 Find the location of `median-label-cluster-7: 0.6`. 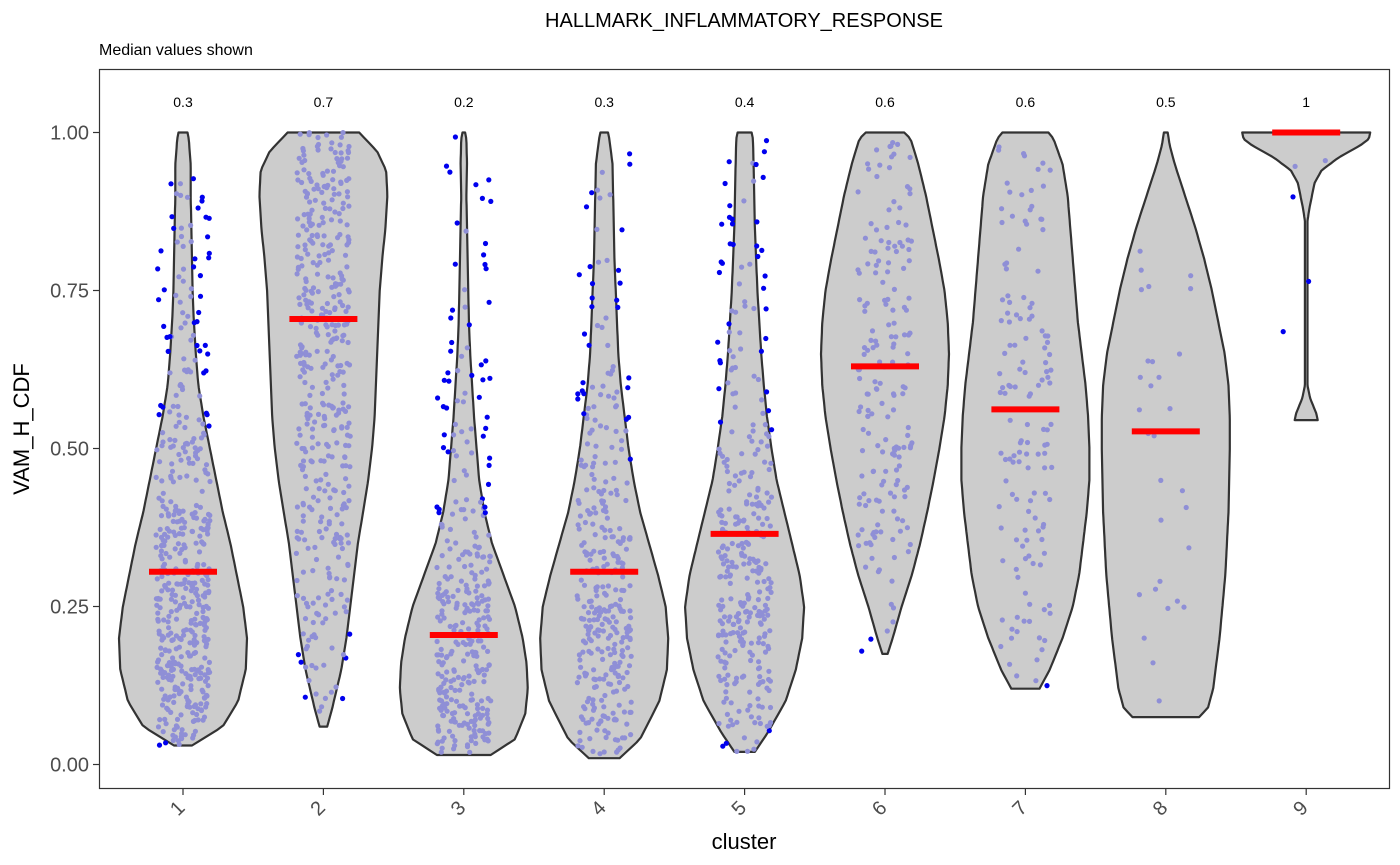

median-label-cluster-7: 0.6 is located at coordinates (1026, 102).